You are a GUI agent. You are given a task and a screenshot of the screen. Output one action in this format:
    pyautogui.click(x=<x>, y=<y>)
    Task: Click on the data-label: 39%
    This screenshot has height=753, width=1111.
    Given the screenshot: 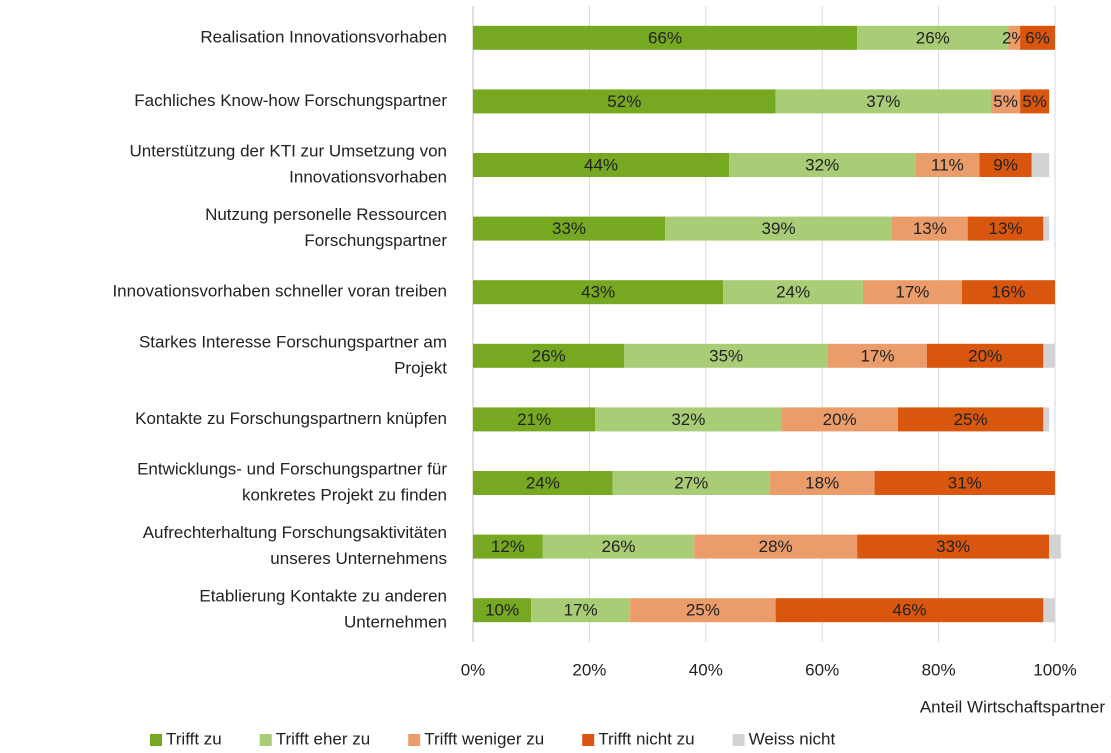 What is the action you would take?
    pyautogui.click(x=779, y=228)
    